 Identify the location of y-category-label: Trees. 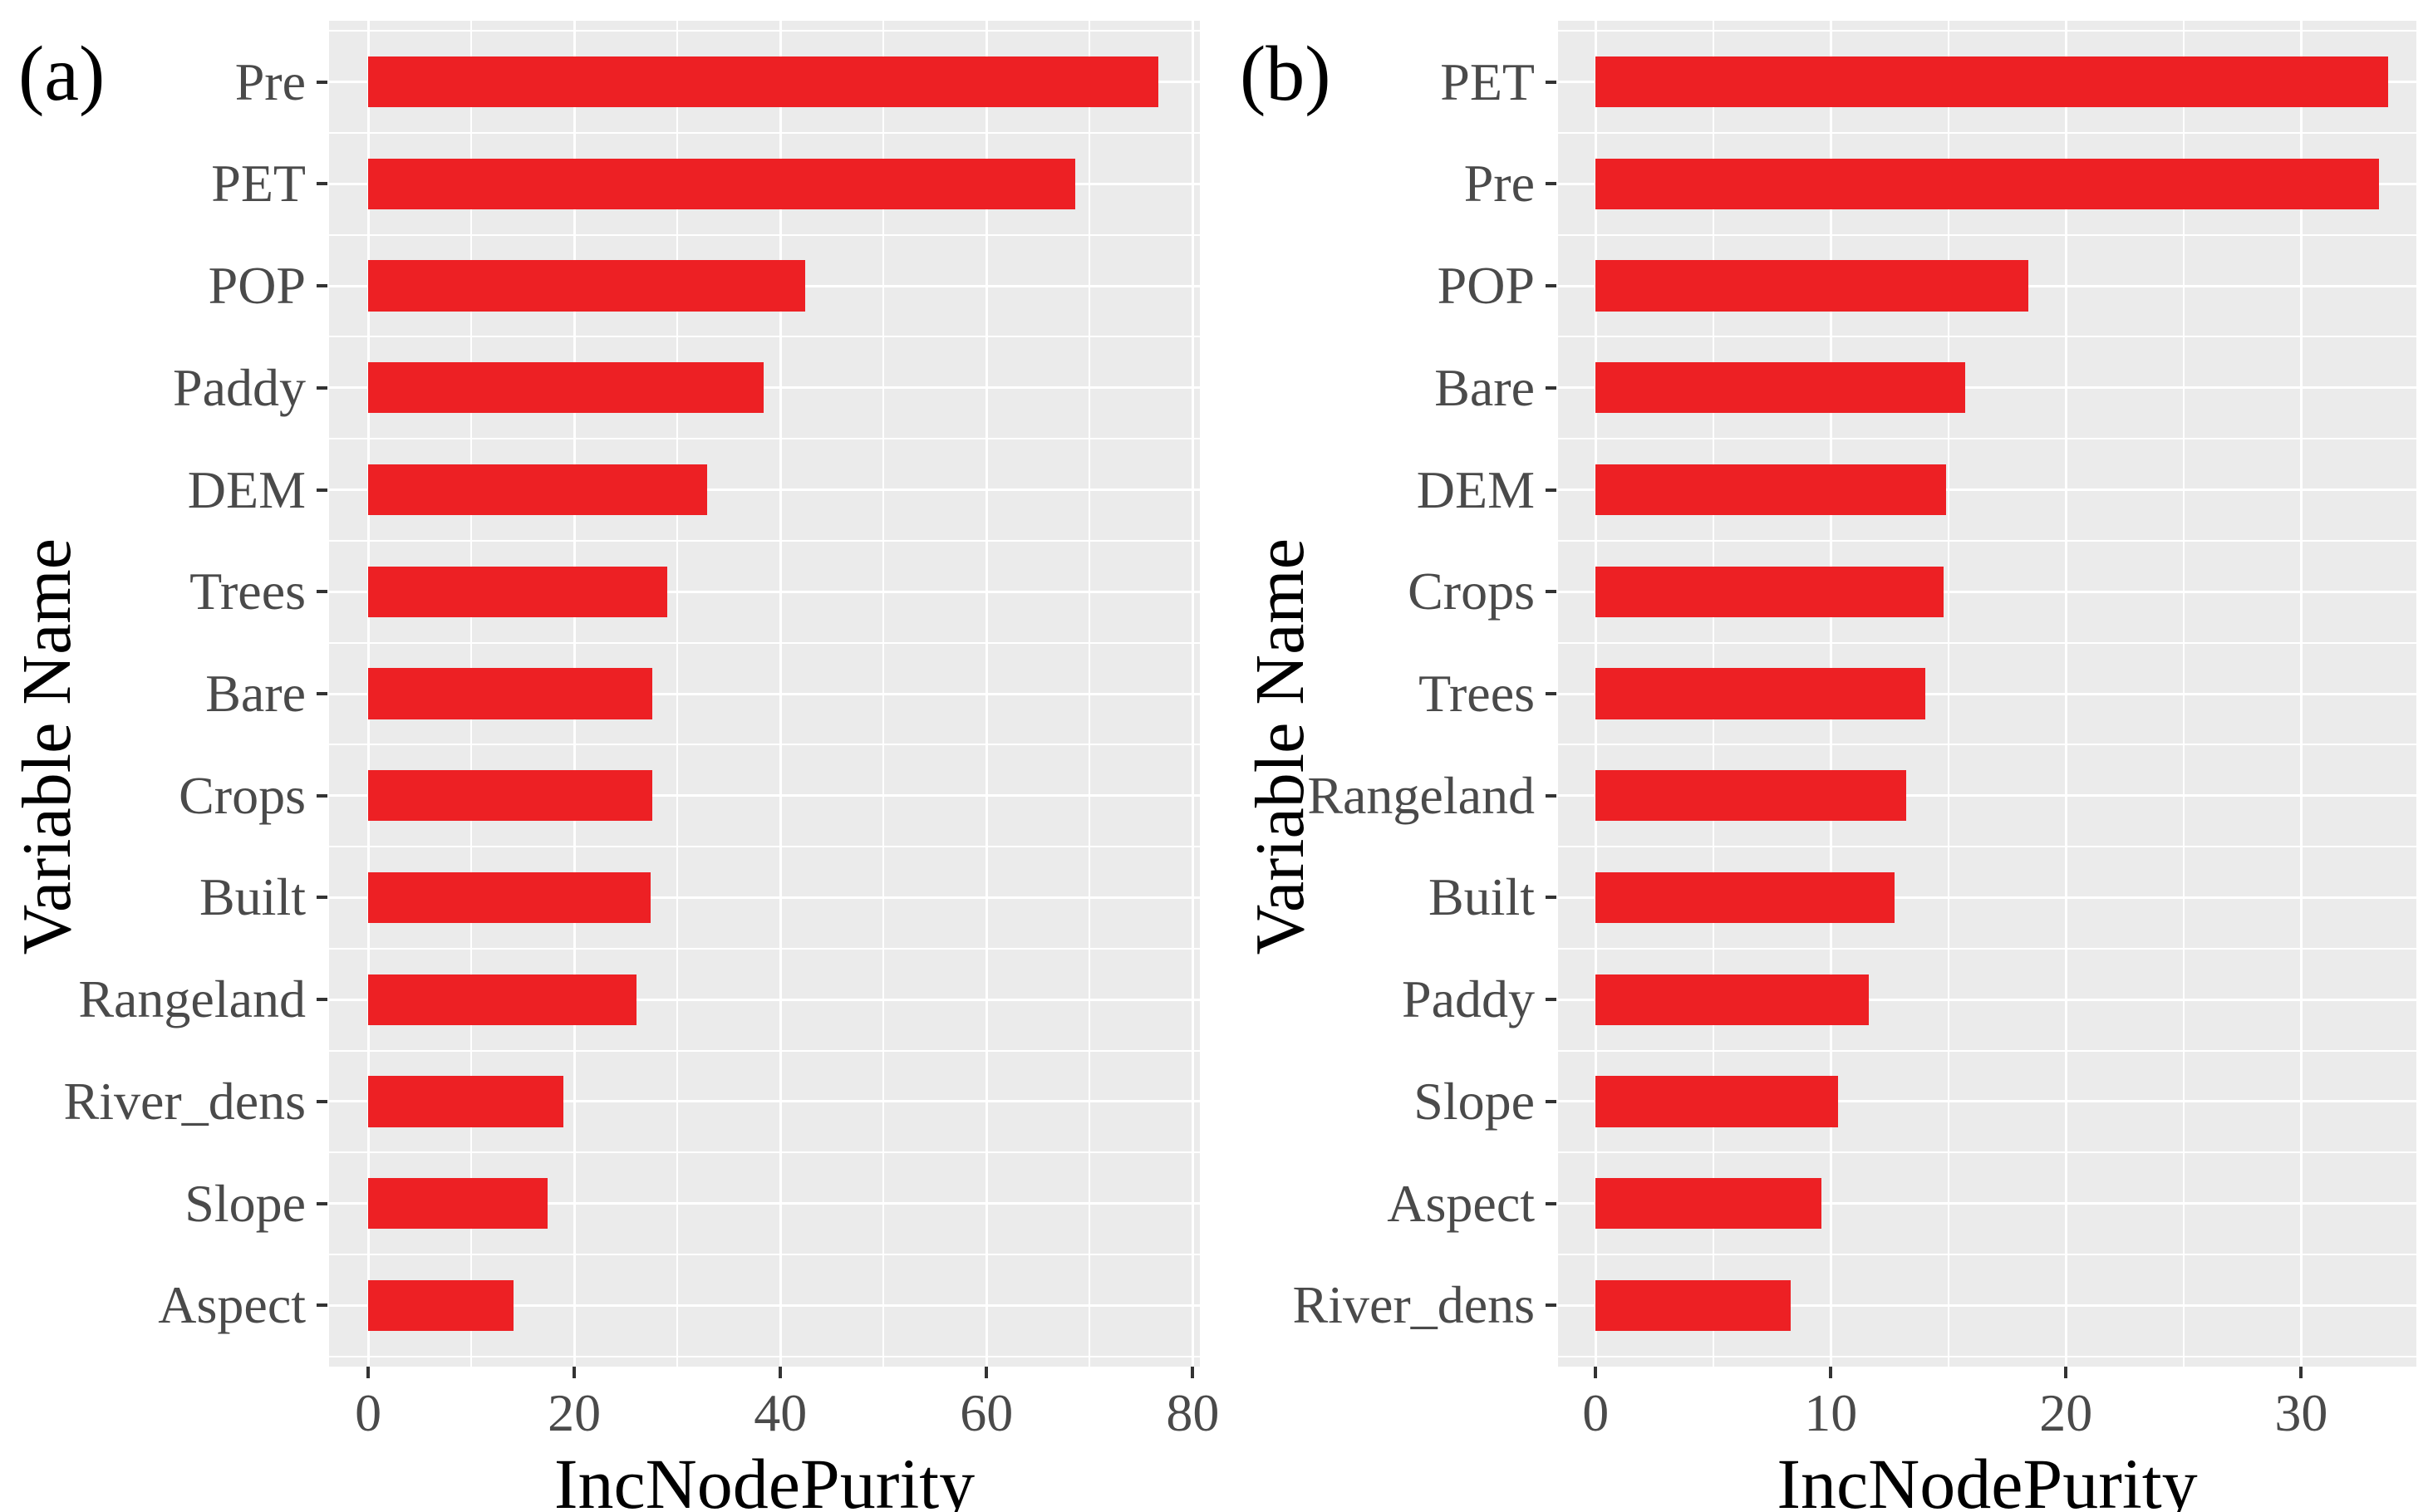
(1476, 693).